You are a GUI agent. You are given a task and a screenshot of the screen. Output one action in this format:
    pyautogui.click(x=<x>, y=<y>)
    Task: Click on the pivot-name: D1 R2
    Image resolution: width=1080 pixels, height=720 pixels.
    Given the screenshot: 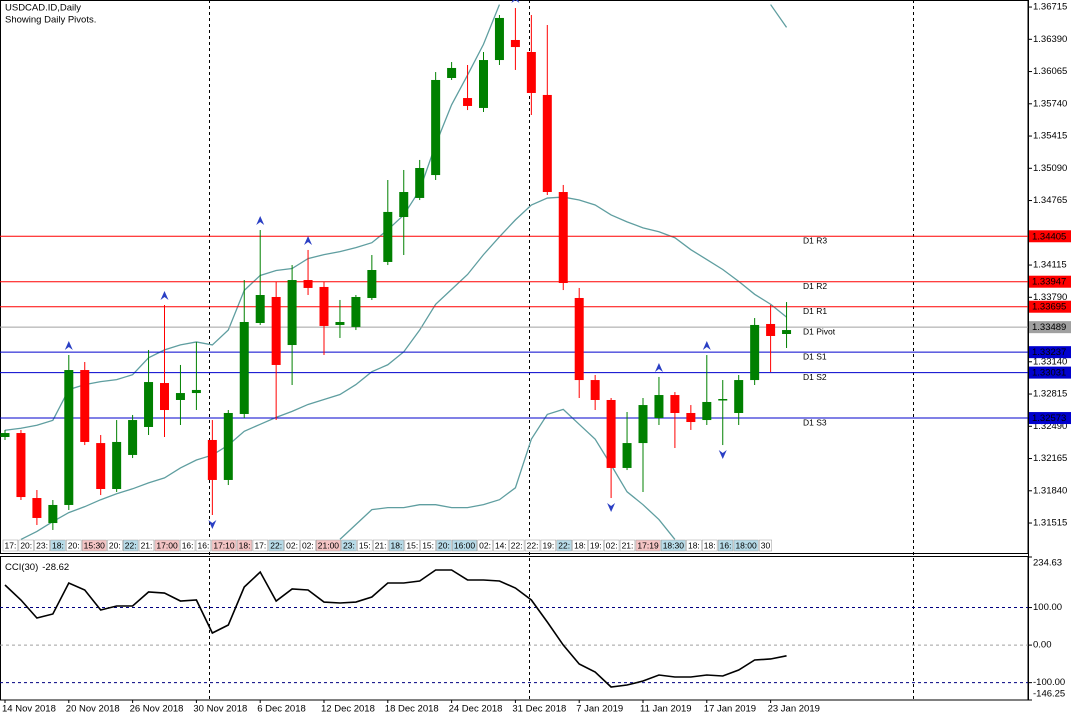 What is the action you would take?
    pyautogui.click(x=815, y=286)
    